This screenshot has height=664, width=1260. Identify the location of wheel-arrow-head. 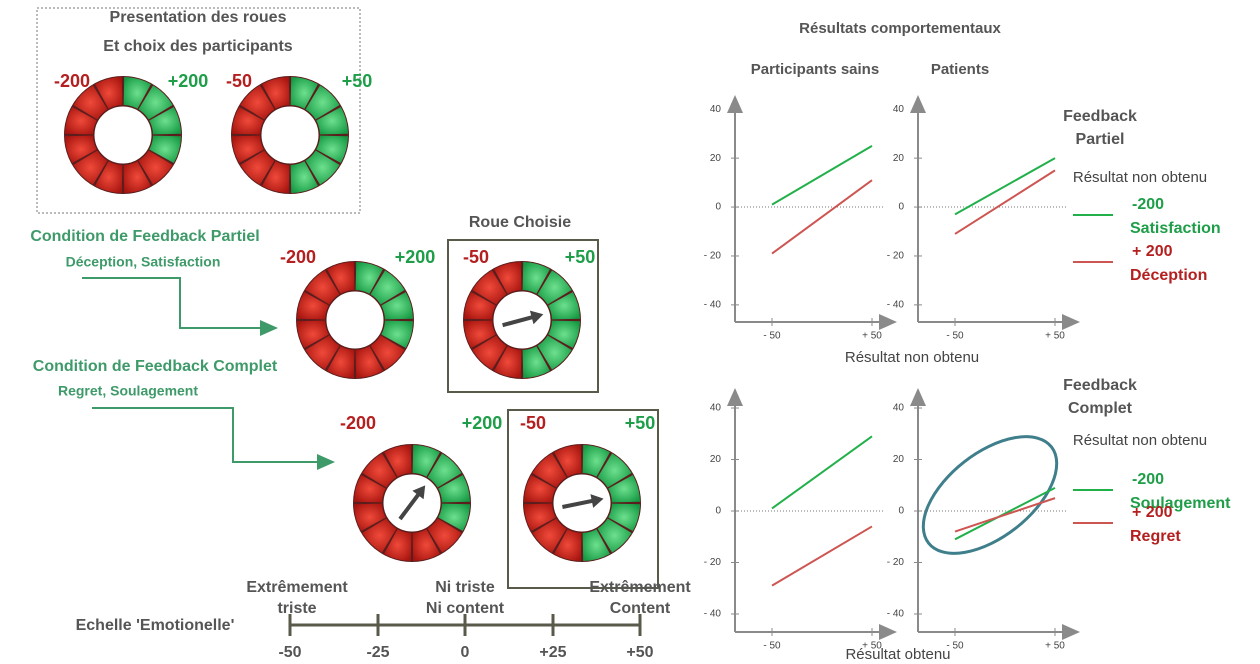
(536, 317).